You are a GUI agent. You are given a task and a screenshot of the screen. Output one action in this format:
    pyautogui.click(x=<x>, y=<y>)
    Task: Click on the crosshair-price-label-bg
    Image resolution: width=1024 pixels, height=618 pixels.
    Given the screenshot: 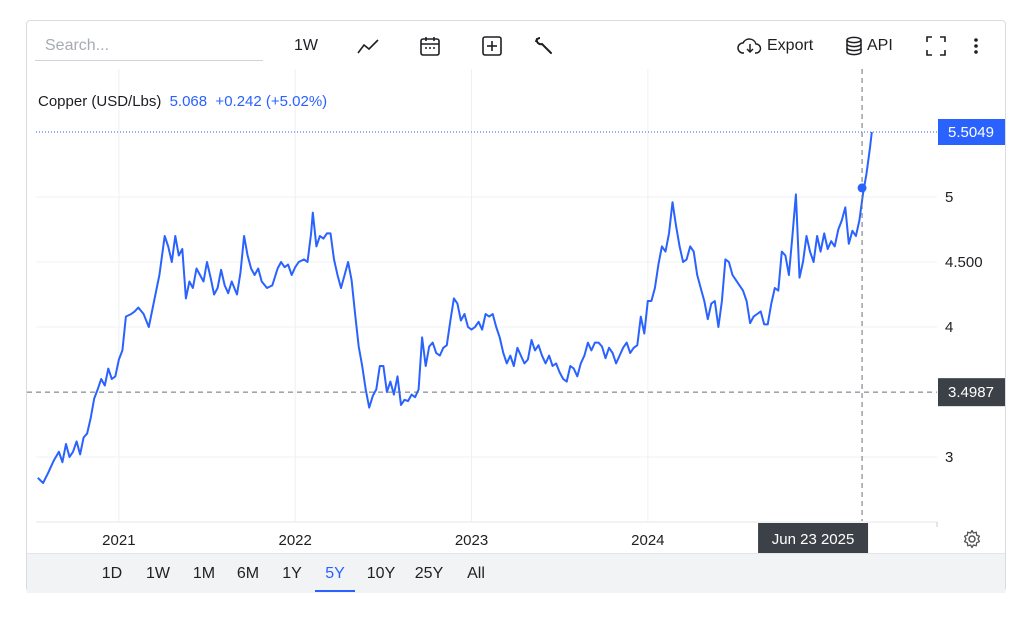 What is the action you would take?
    pyautogui.click(x=971, y=392)
    